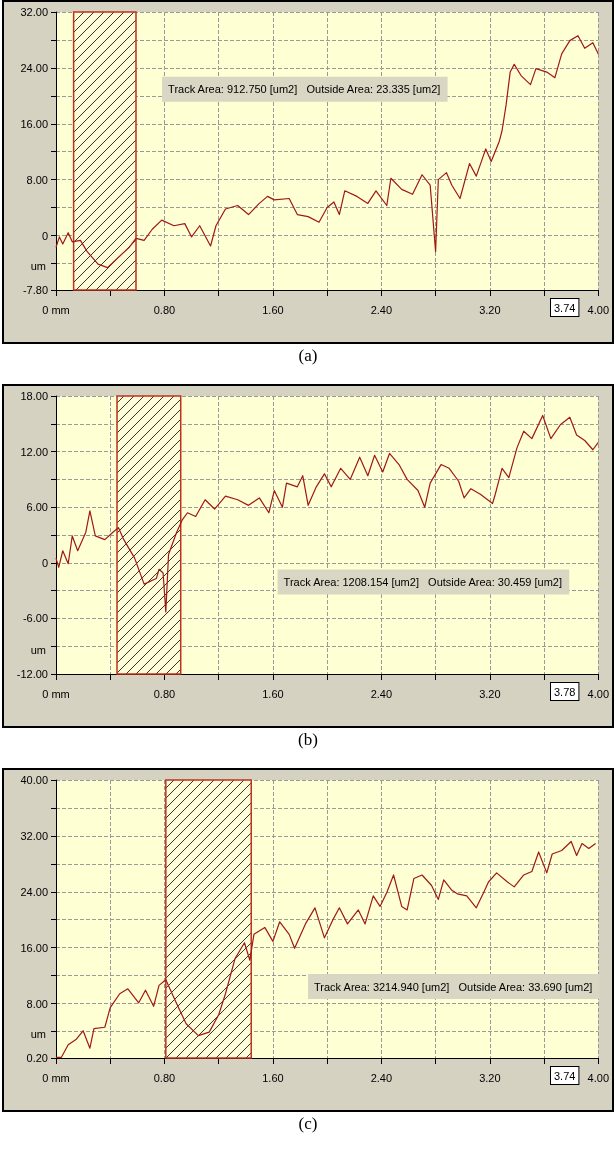 The image size is (616, 1173). I want to click on y-tick-label: 18.00, so click(34, 396).